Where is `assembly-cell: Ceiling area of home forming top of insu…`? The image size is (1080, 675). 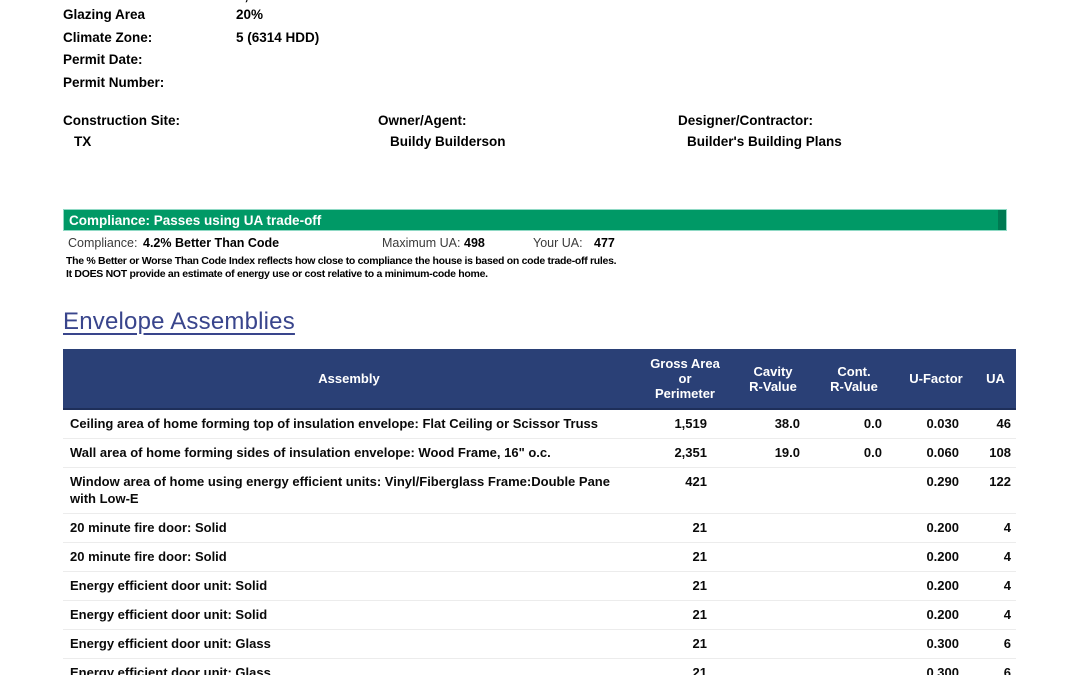 assembly-cell: Ceiling area of home forming top of insu… is located at coordinates (334, 423).